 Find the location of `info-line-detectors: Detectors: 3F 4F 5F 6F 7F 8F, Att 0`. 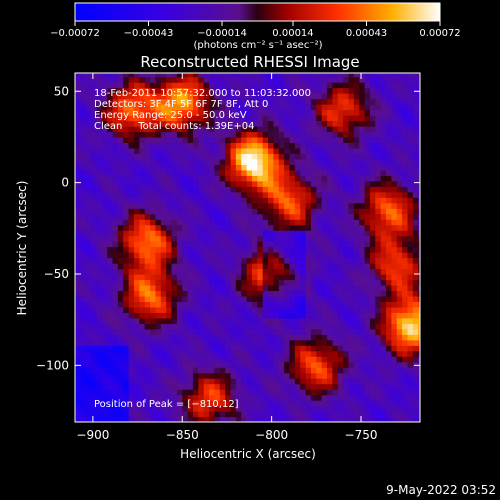

info-line-detectors: Detectors: 3F 4F 5F 6F 7F 8F, Att 0 is located at coordinates (181, 104).